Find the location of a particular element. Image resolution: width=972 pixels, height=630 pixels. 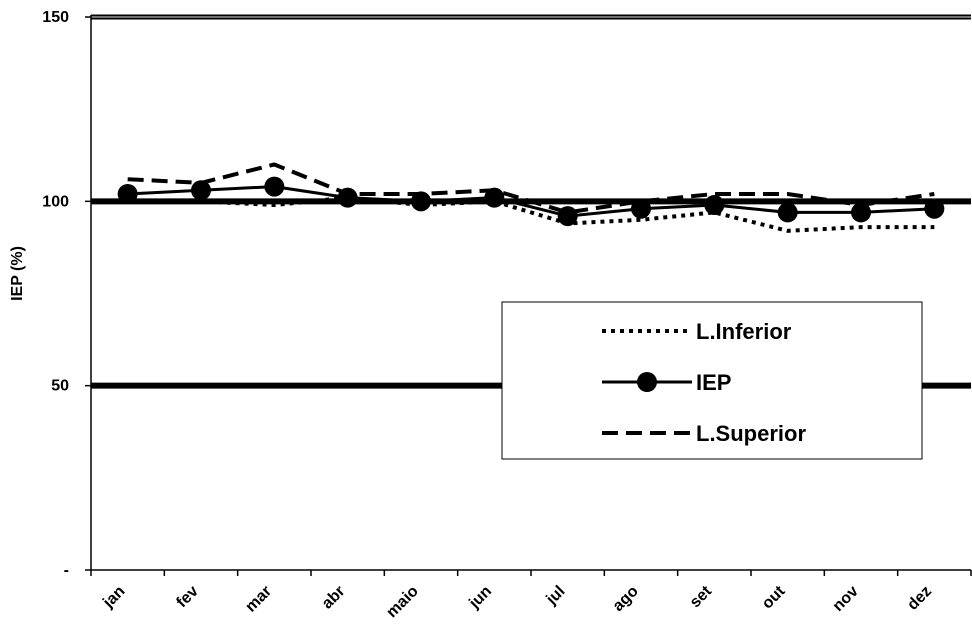

x-tick-label-fev: fev is located at coordinates (187, 597).